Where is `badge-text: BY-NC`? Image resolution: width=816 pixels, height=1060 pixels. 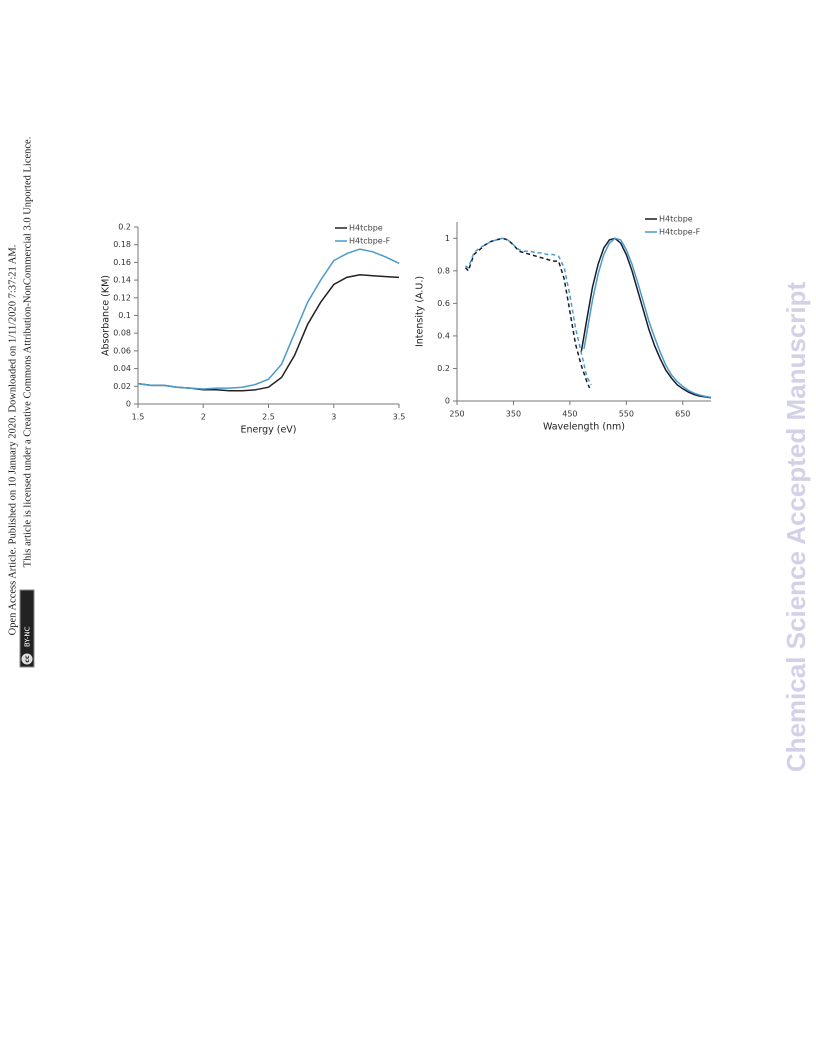 badge-text: BY-NC is located at coordinates (28, 636).